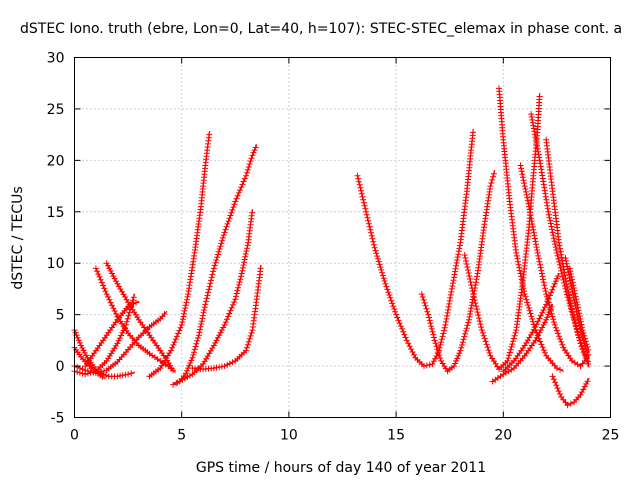  I want to click on x-tick-label: 10, so click(289, 436).